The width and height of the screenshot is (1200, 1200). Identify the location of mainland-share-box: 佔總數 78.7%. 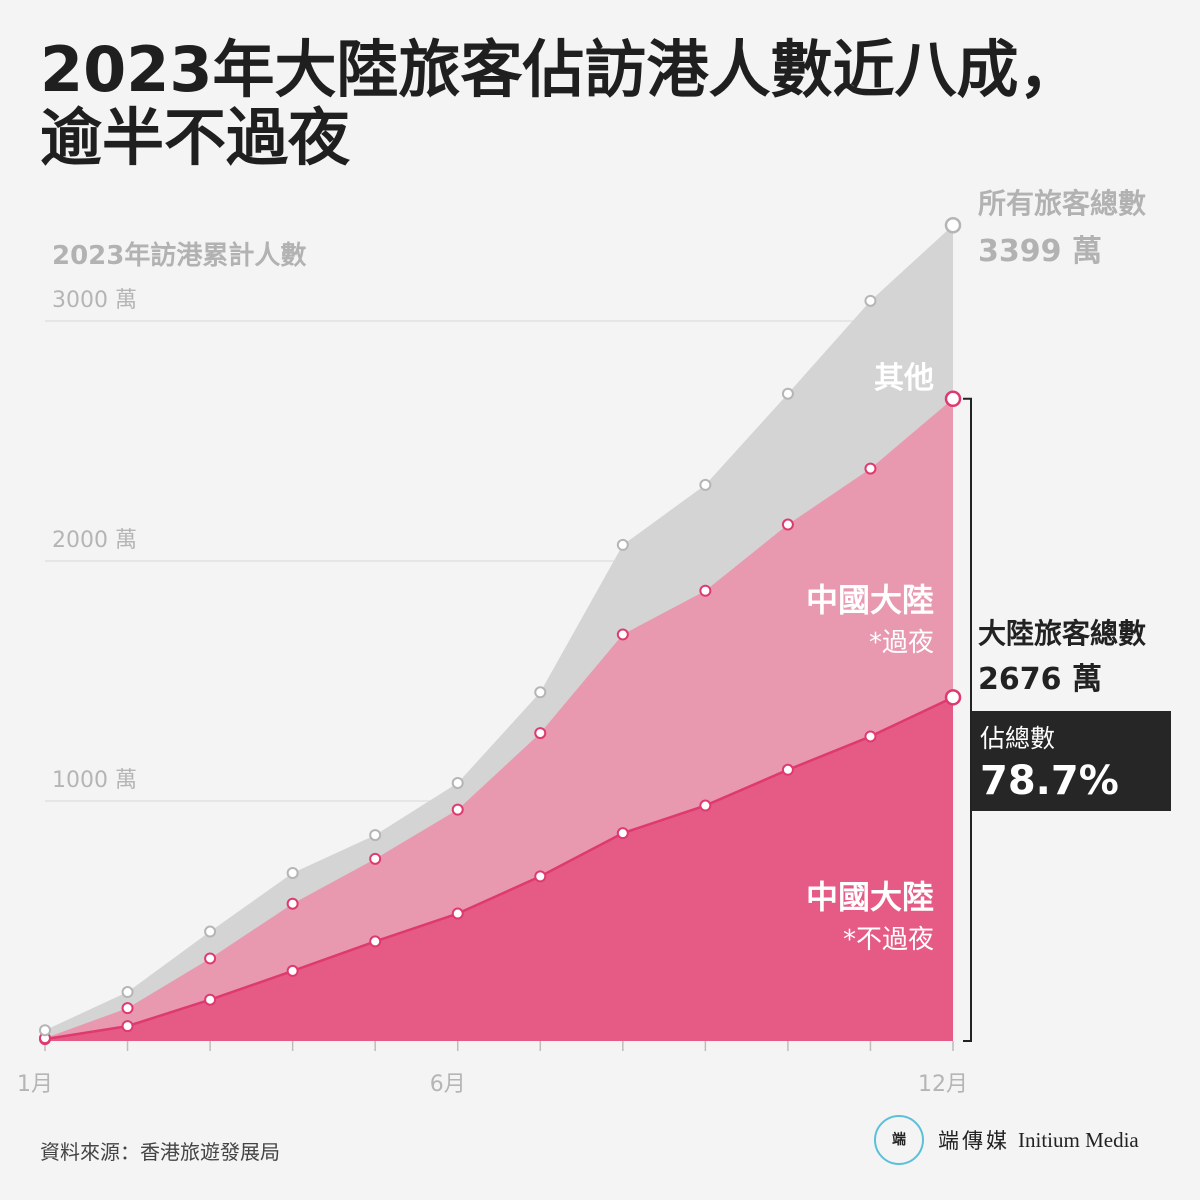
(1071, 761).